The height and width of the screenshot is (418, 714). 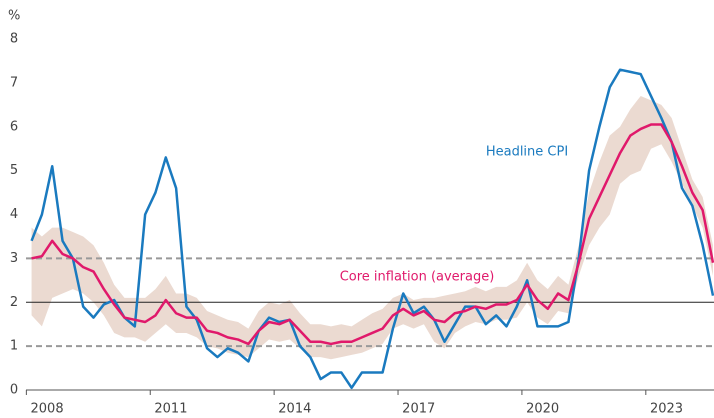 What do you see at coordinates (14, 302) in the screenshot?
I see `y-tick-label: 2` at bounding box center [14, 302].